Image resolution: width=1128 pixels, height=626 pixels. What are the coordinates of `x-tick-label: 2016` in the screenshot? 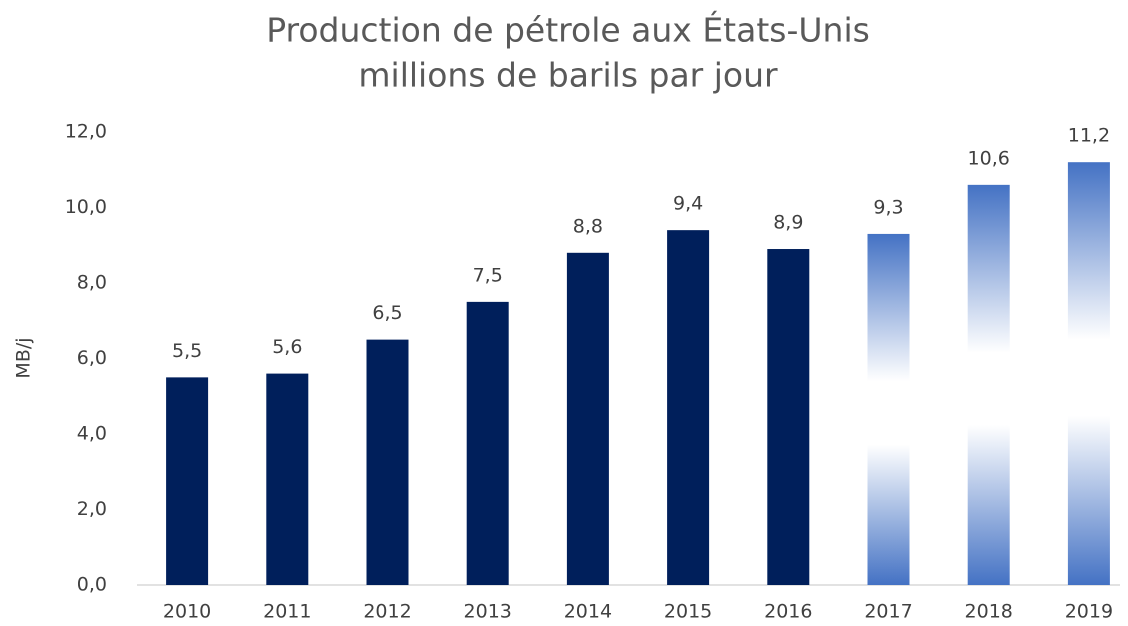 It's located at (788, 612).